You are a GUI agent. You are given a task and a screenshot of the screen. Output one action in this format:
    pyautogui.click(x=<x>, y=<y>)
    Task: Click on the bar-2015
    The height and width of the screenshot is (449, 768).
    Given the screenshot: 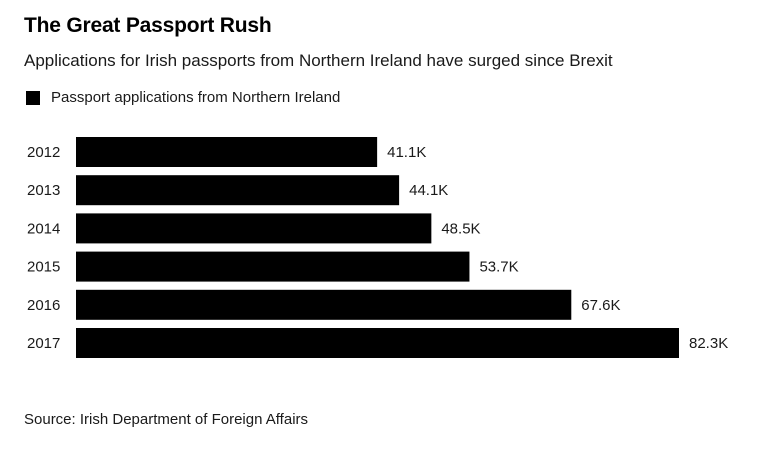 What is the action you would take?
    pyautogui.click(x=273, y=266)
    